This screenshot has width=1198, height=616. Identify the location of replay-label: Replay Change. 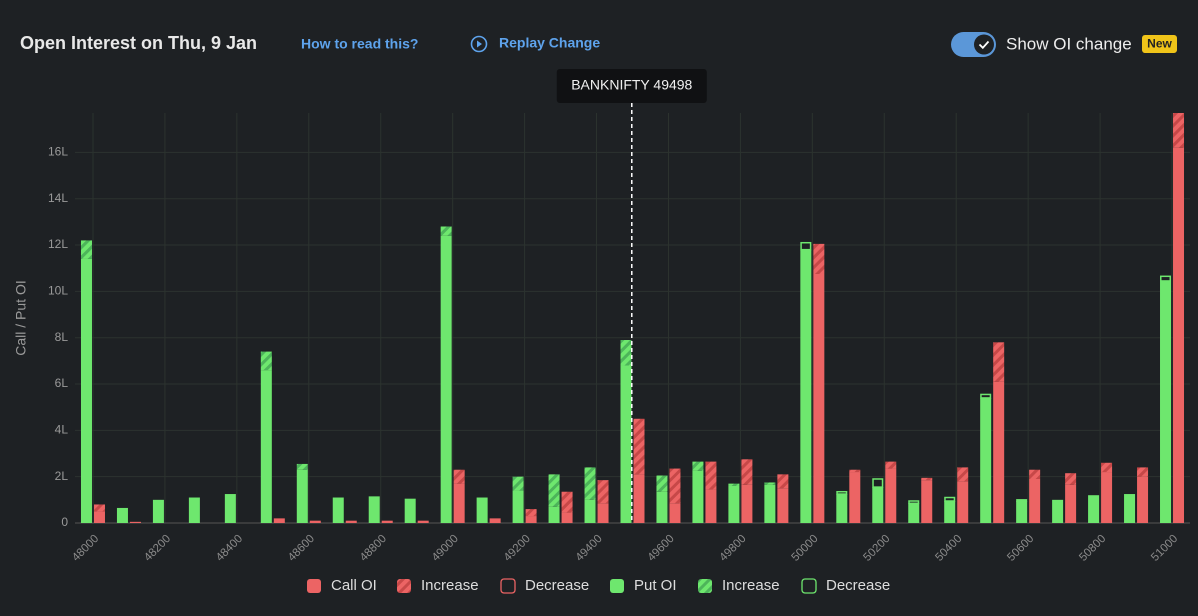
(549, 43).